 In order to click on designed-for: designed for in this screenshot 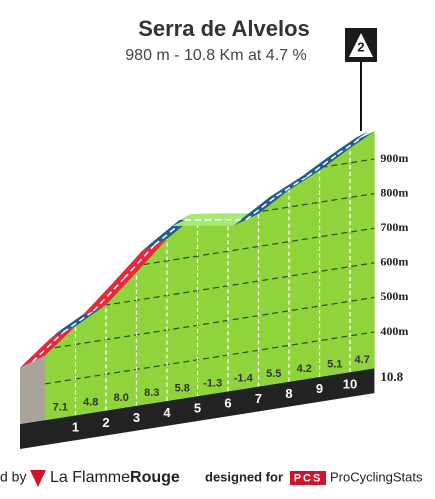, I will do `click(244, 476)`.